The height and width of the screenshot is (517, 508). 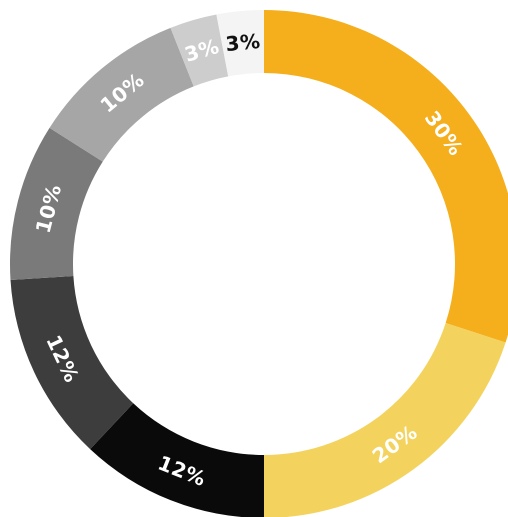 What do you see at coordinates (243, 42) in the screenshot?
I see `slice-label-8: 3%` at bounding box center [243, 42].